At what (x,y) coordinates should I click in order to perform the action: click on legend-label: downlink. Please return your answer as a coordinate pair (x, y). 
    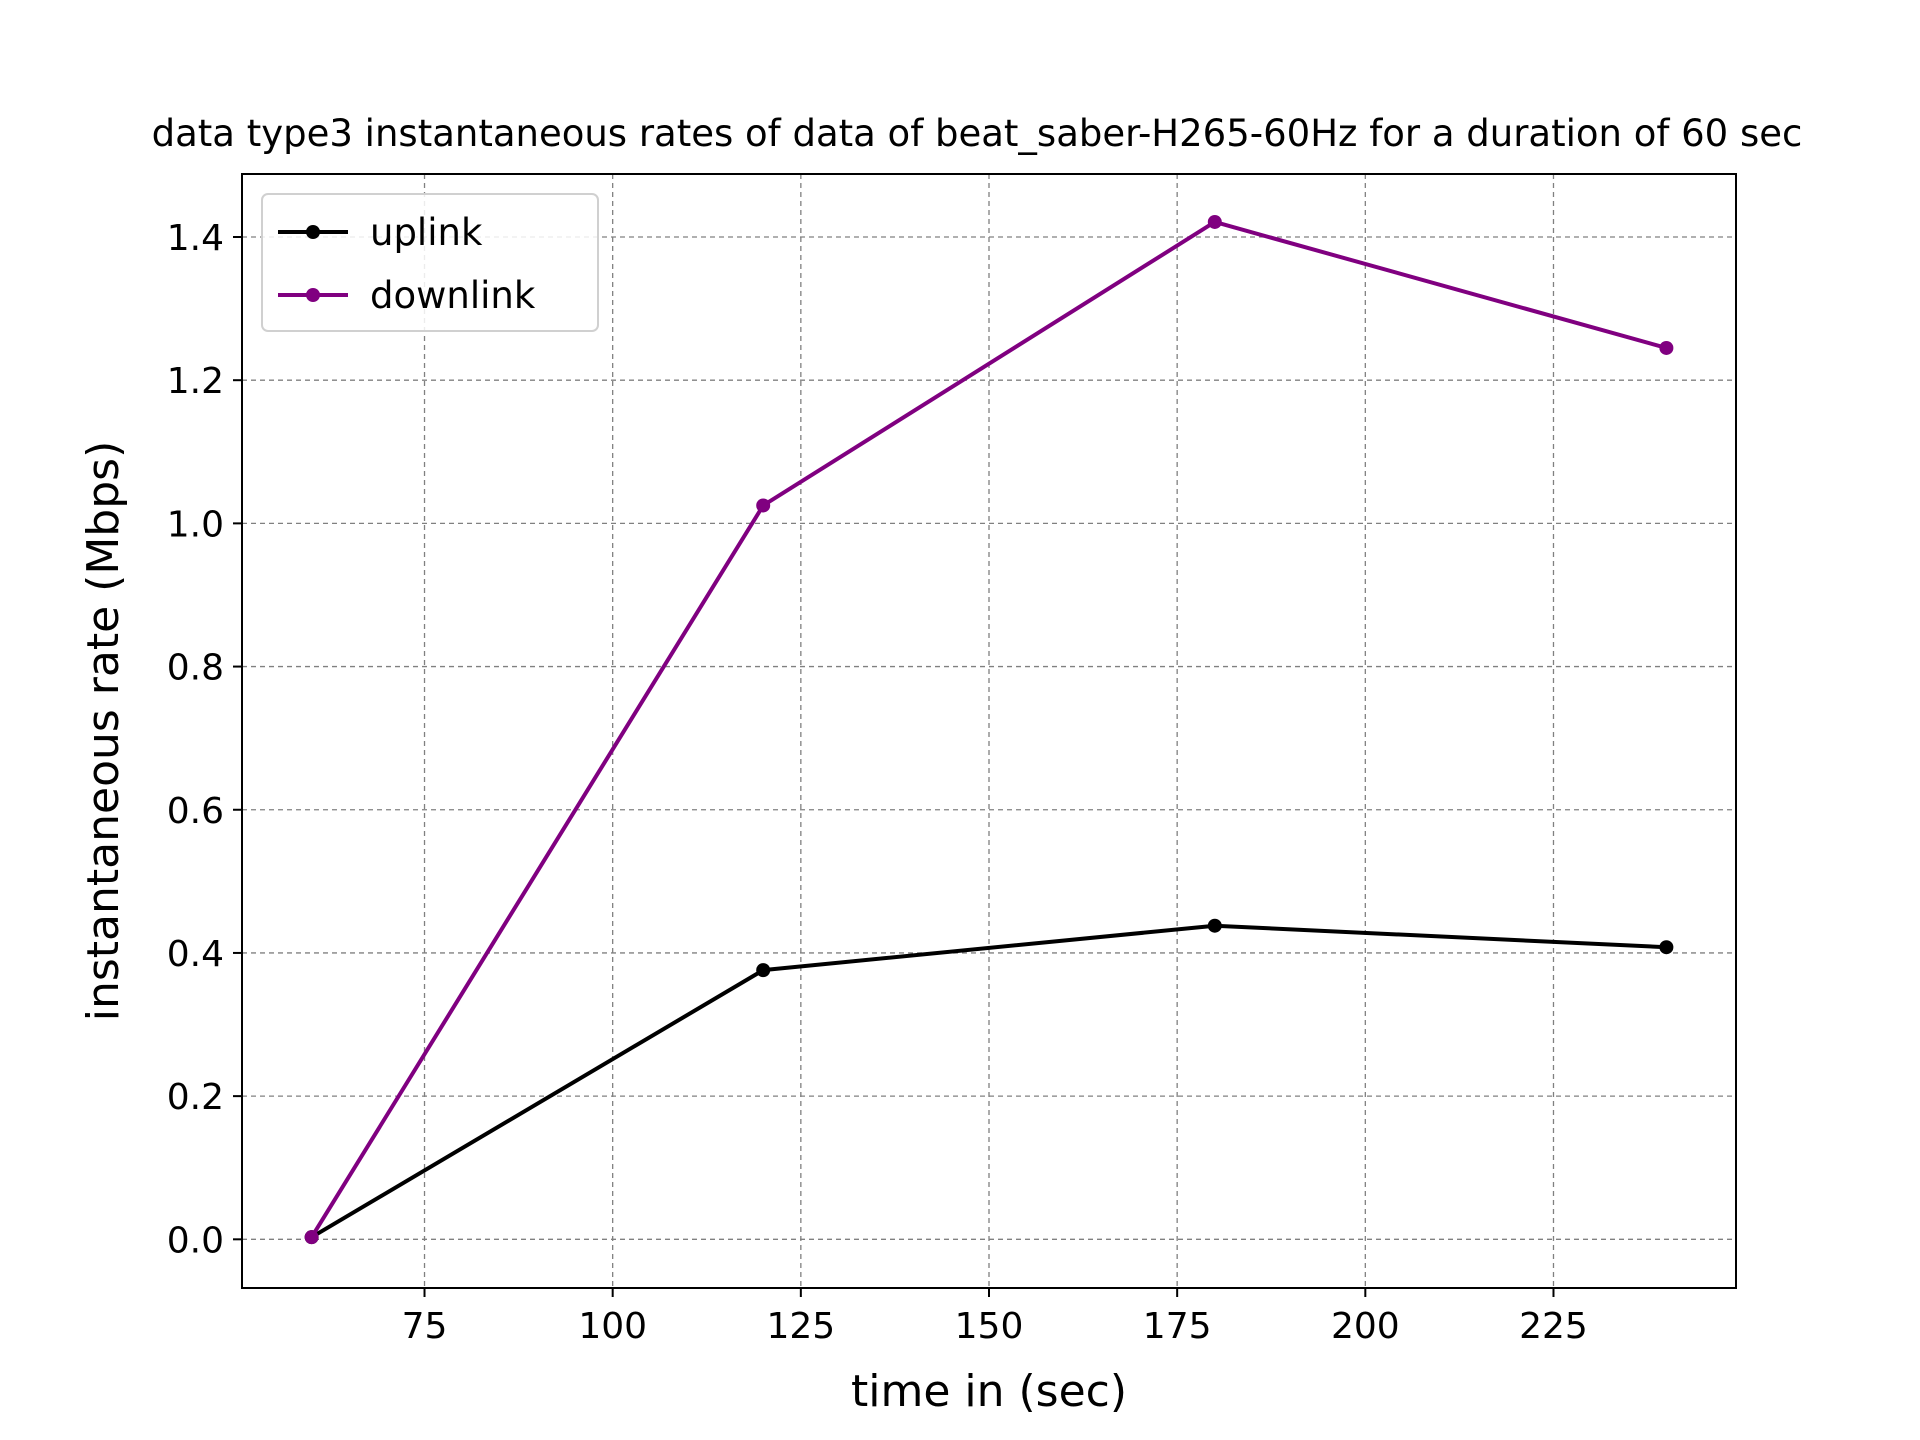
    Looking at the image, I should click on (453, 295).